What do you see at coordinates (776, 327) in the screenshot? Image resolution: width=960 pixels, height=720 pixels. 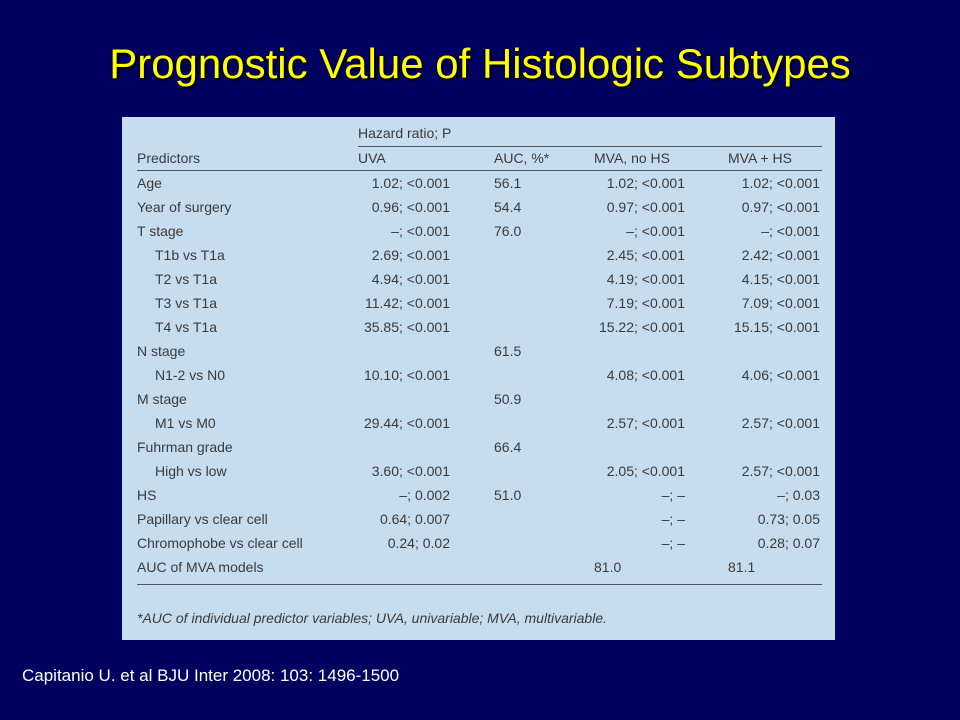 I see `table-cell: 15.15; <0.001` at bounding box center [776, 327].